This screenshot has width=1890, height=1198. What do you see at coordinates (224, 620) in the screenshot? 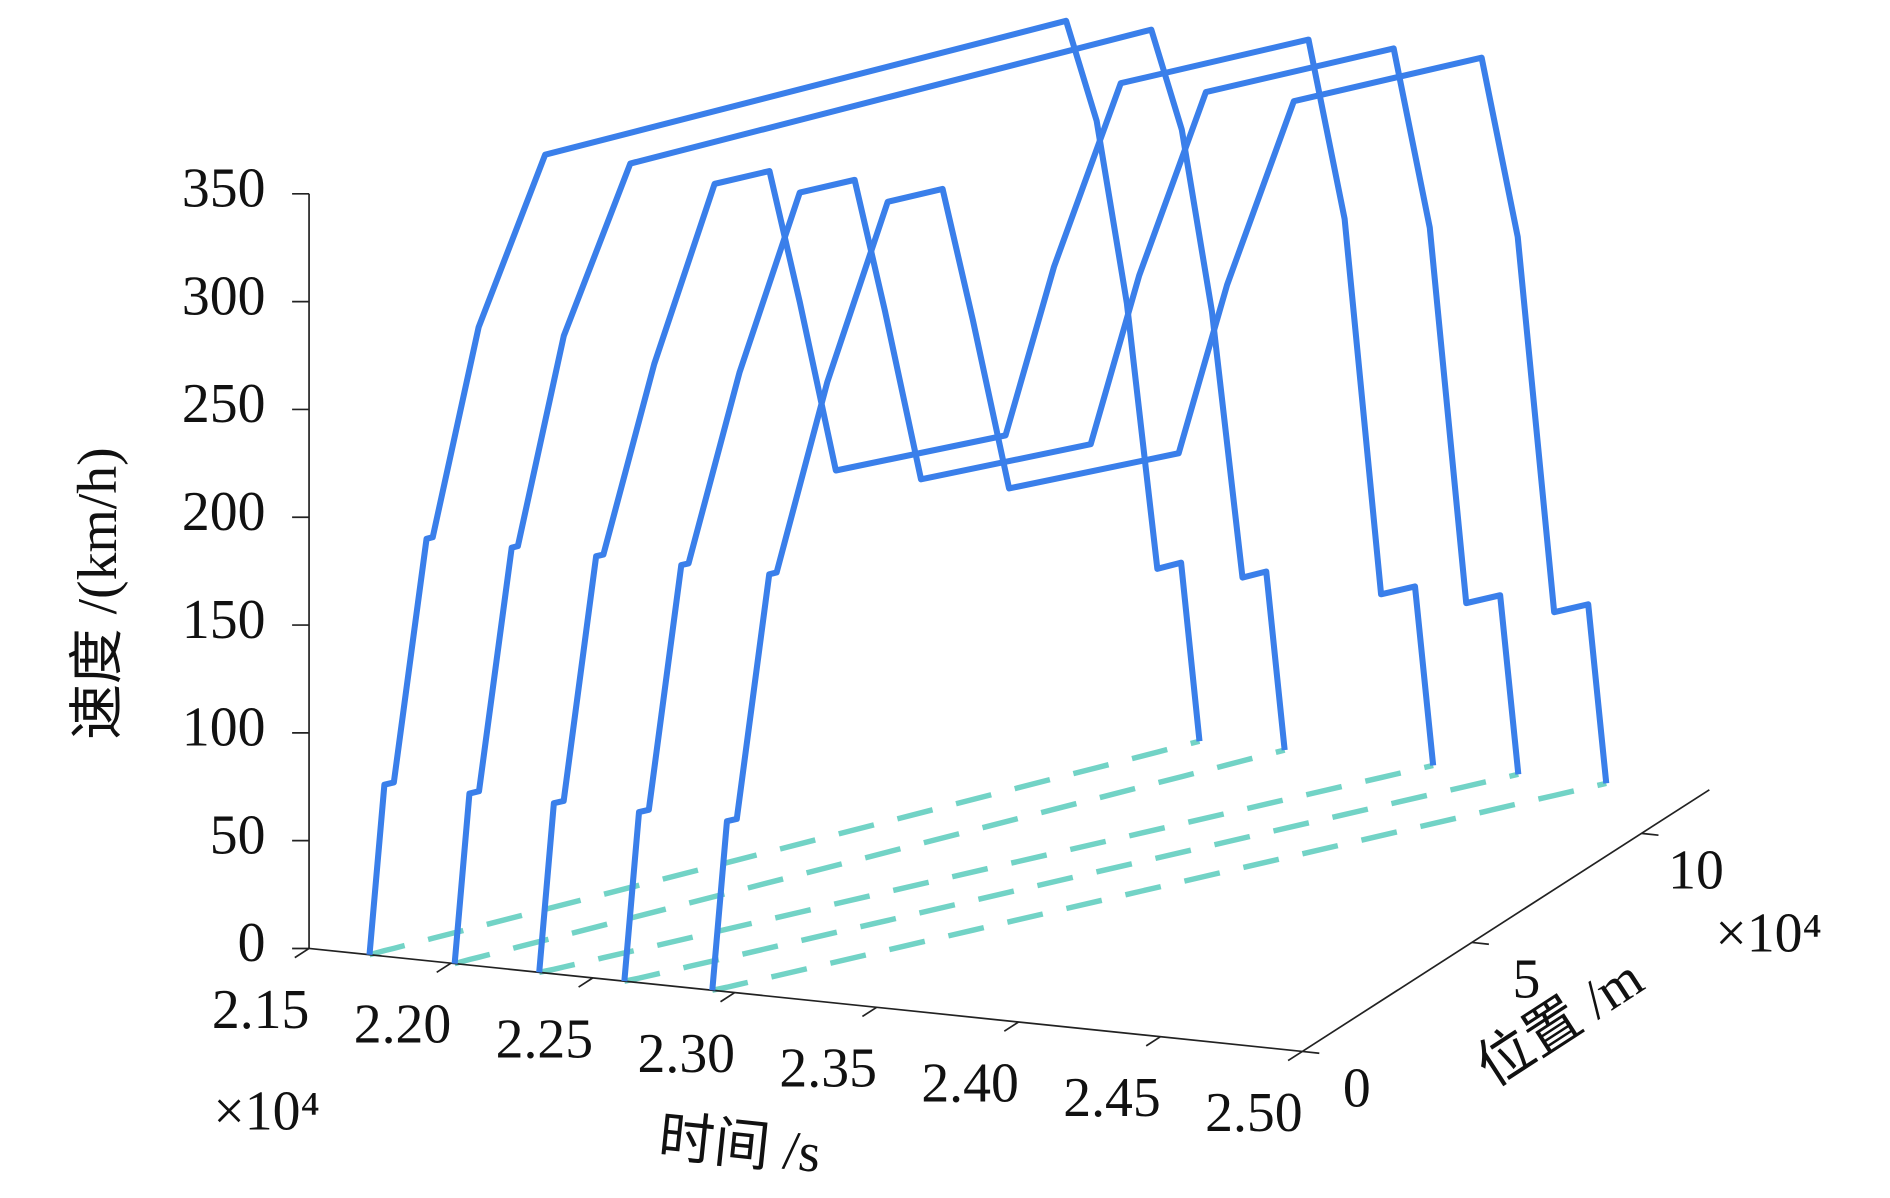
I see `z-tick-label: 150` at bounding box center [224, 620].